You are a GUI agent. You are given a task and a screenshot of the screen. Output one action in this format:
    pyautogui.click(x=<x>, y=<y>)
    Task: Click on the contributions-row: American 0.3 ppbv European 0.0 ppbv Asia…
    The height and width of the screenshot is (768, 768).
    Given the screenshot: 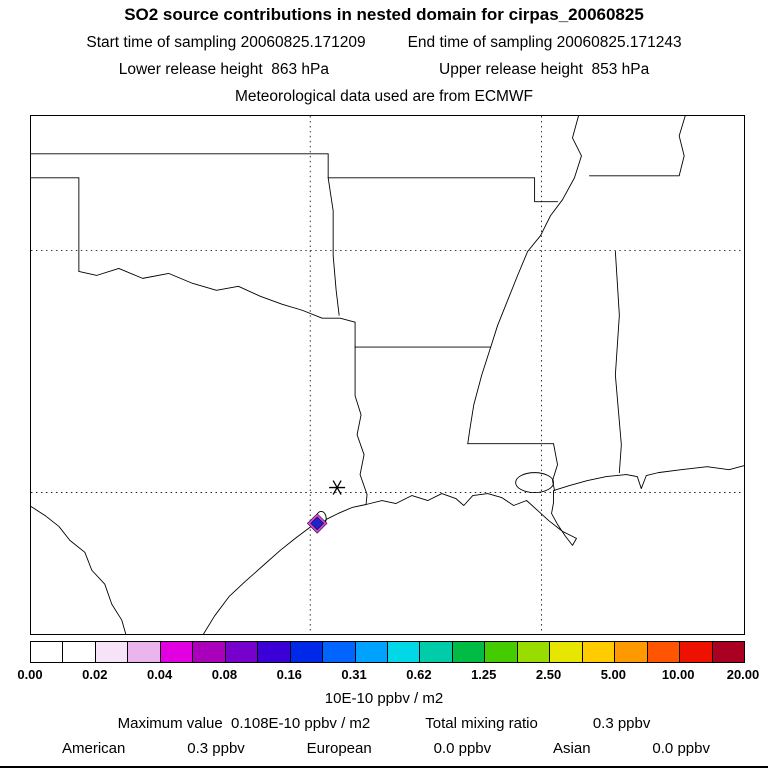 What is the action you would take?
    pyautogui.click(x=386, y=748)
    